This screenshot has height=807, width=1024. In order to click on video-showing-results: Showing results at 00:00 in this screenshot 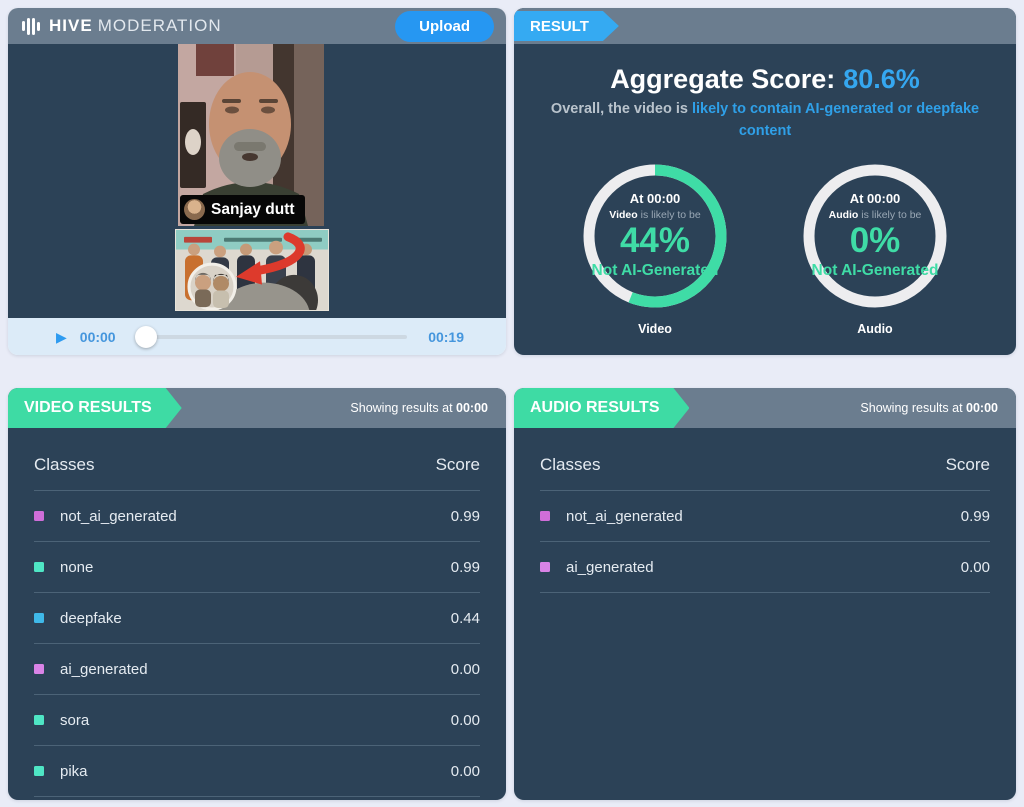, I will do `click(428, 408)`.